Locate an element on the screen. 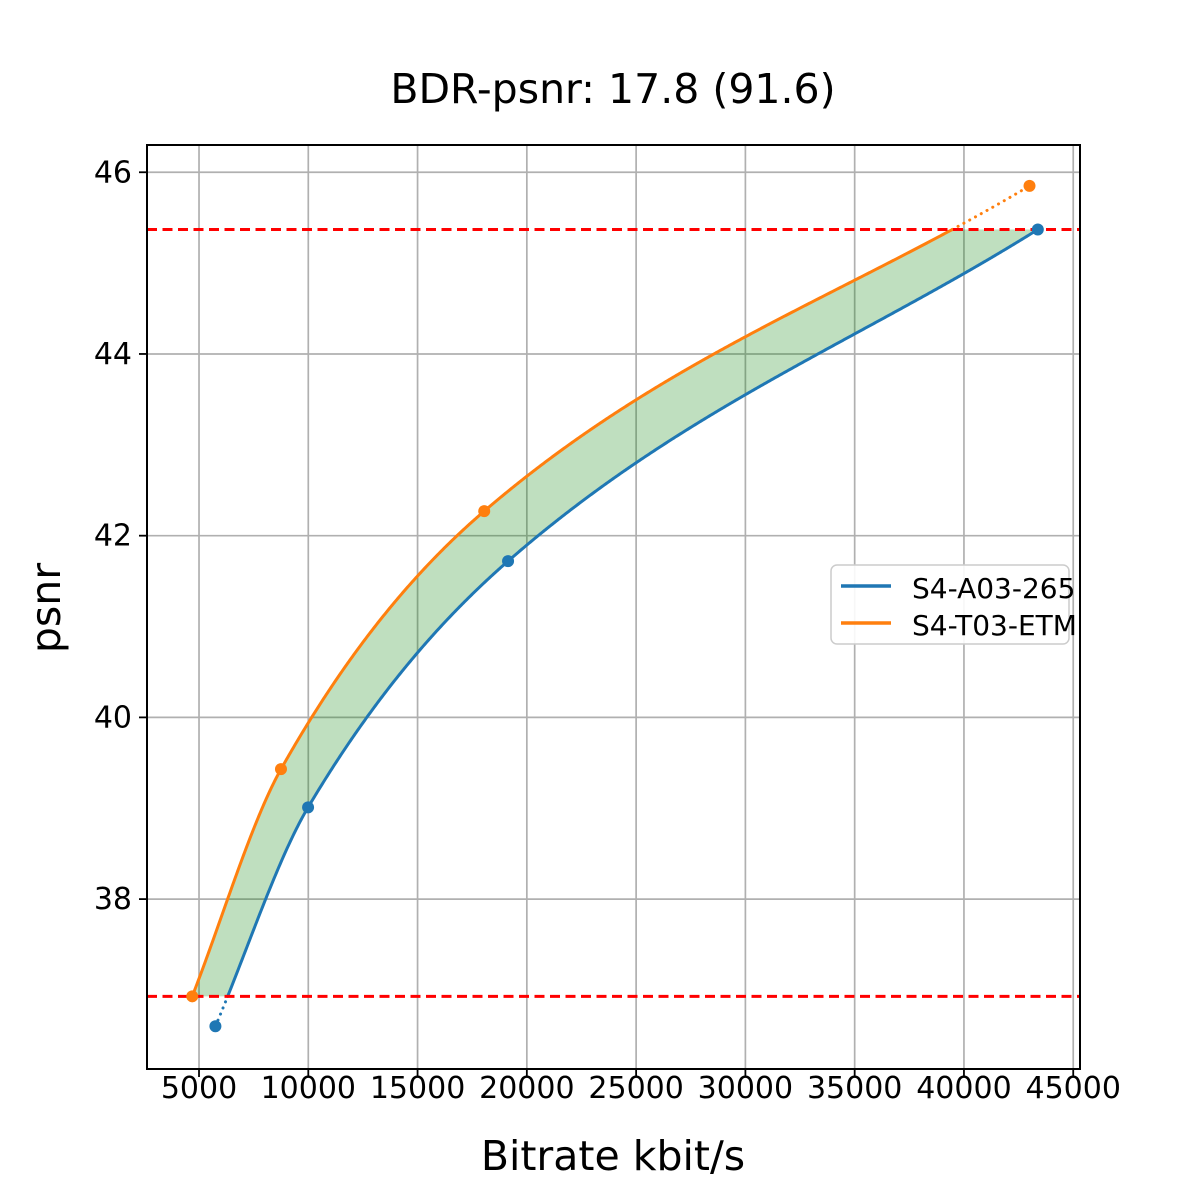 This screenshot has width=1200, height=1200. y-tick-label: 38 is located at coordinates (113, 899).